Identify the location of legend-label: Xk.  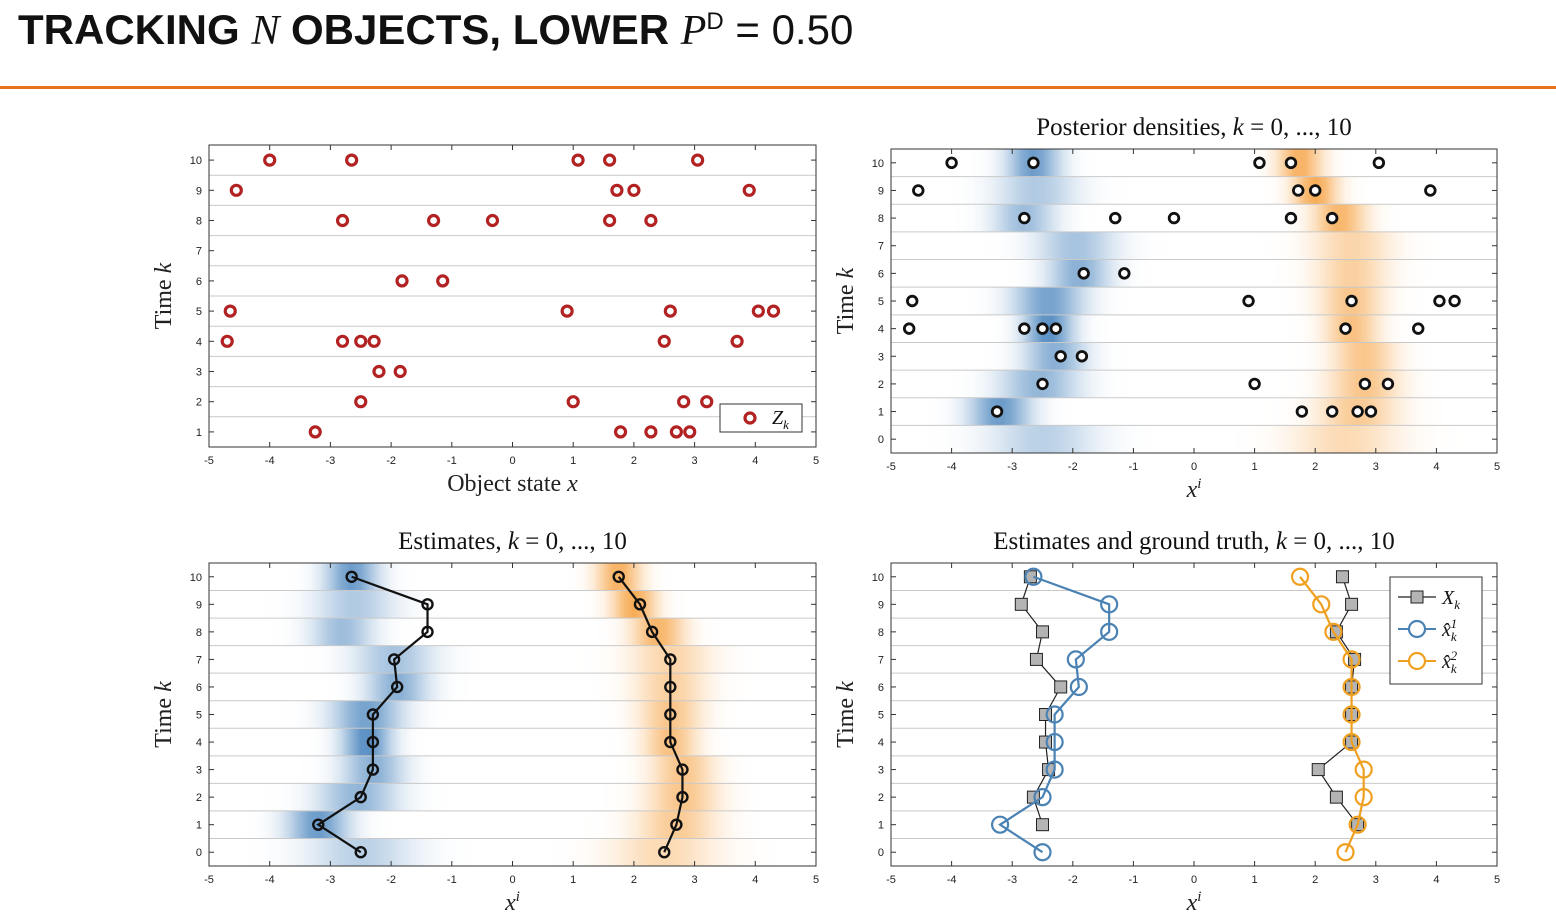
(1450, 599).